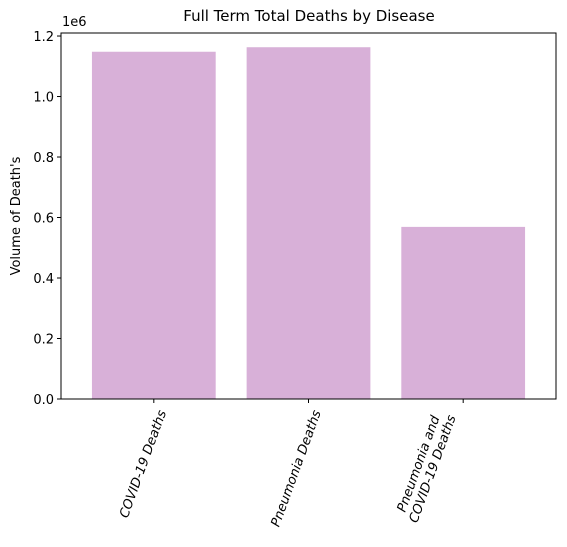 Image resolution: width=567 pixels, height=547 pixels. I want to click on y-tick-label: 1.0, so click(43, 98).